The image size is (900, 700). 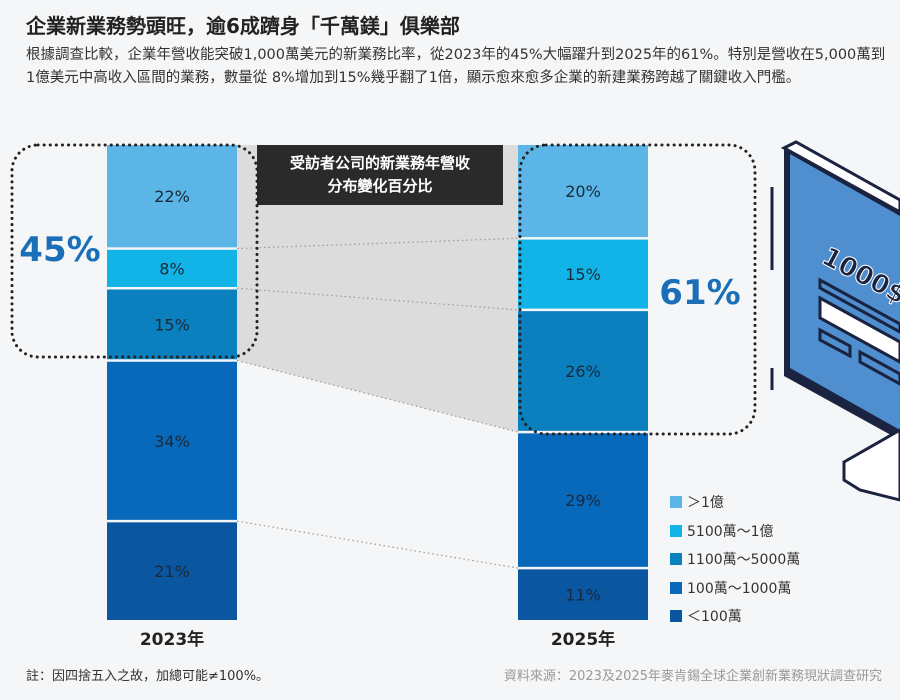 I want to click on category-label: 2025年, so click(x=583, y=639).